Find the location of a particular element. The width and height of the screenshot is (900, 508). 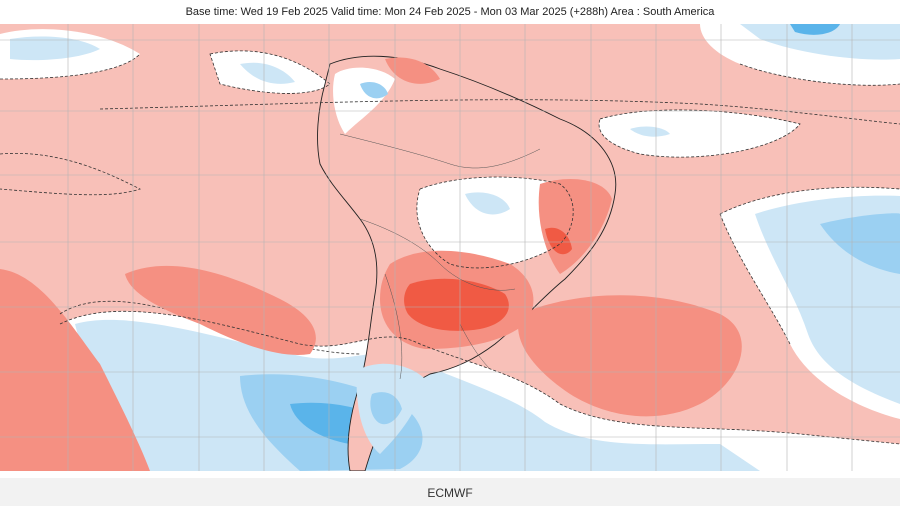

north-cool-patch-c is located at coordinates (267, 73).